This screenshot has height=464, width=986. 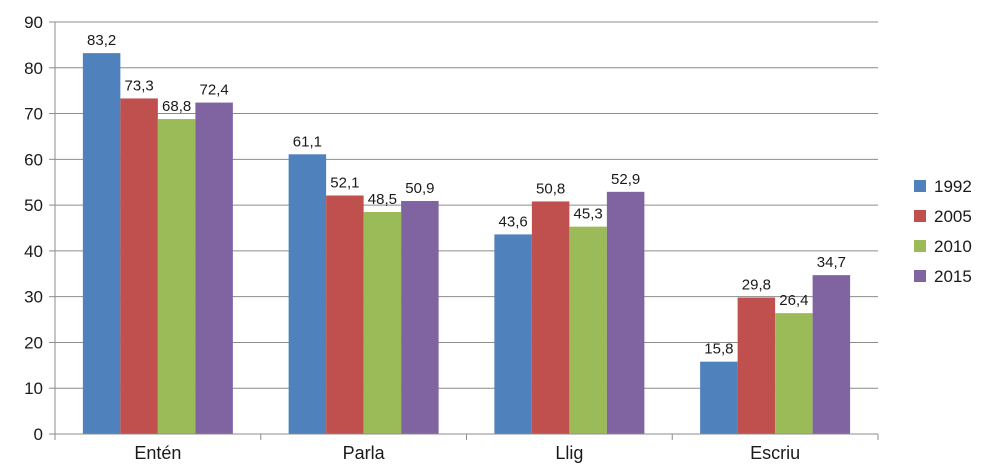 I want to click on y-tick-label: 70, so click(x=33, y=114).